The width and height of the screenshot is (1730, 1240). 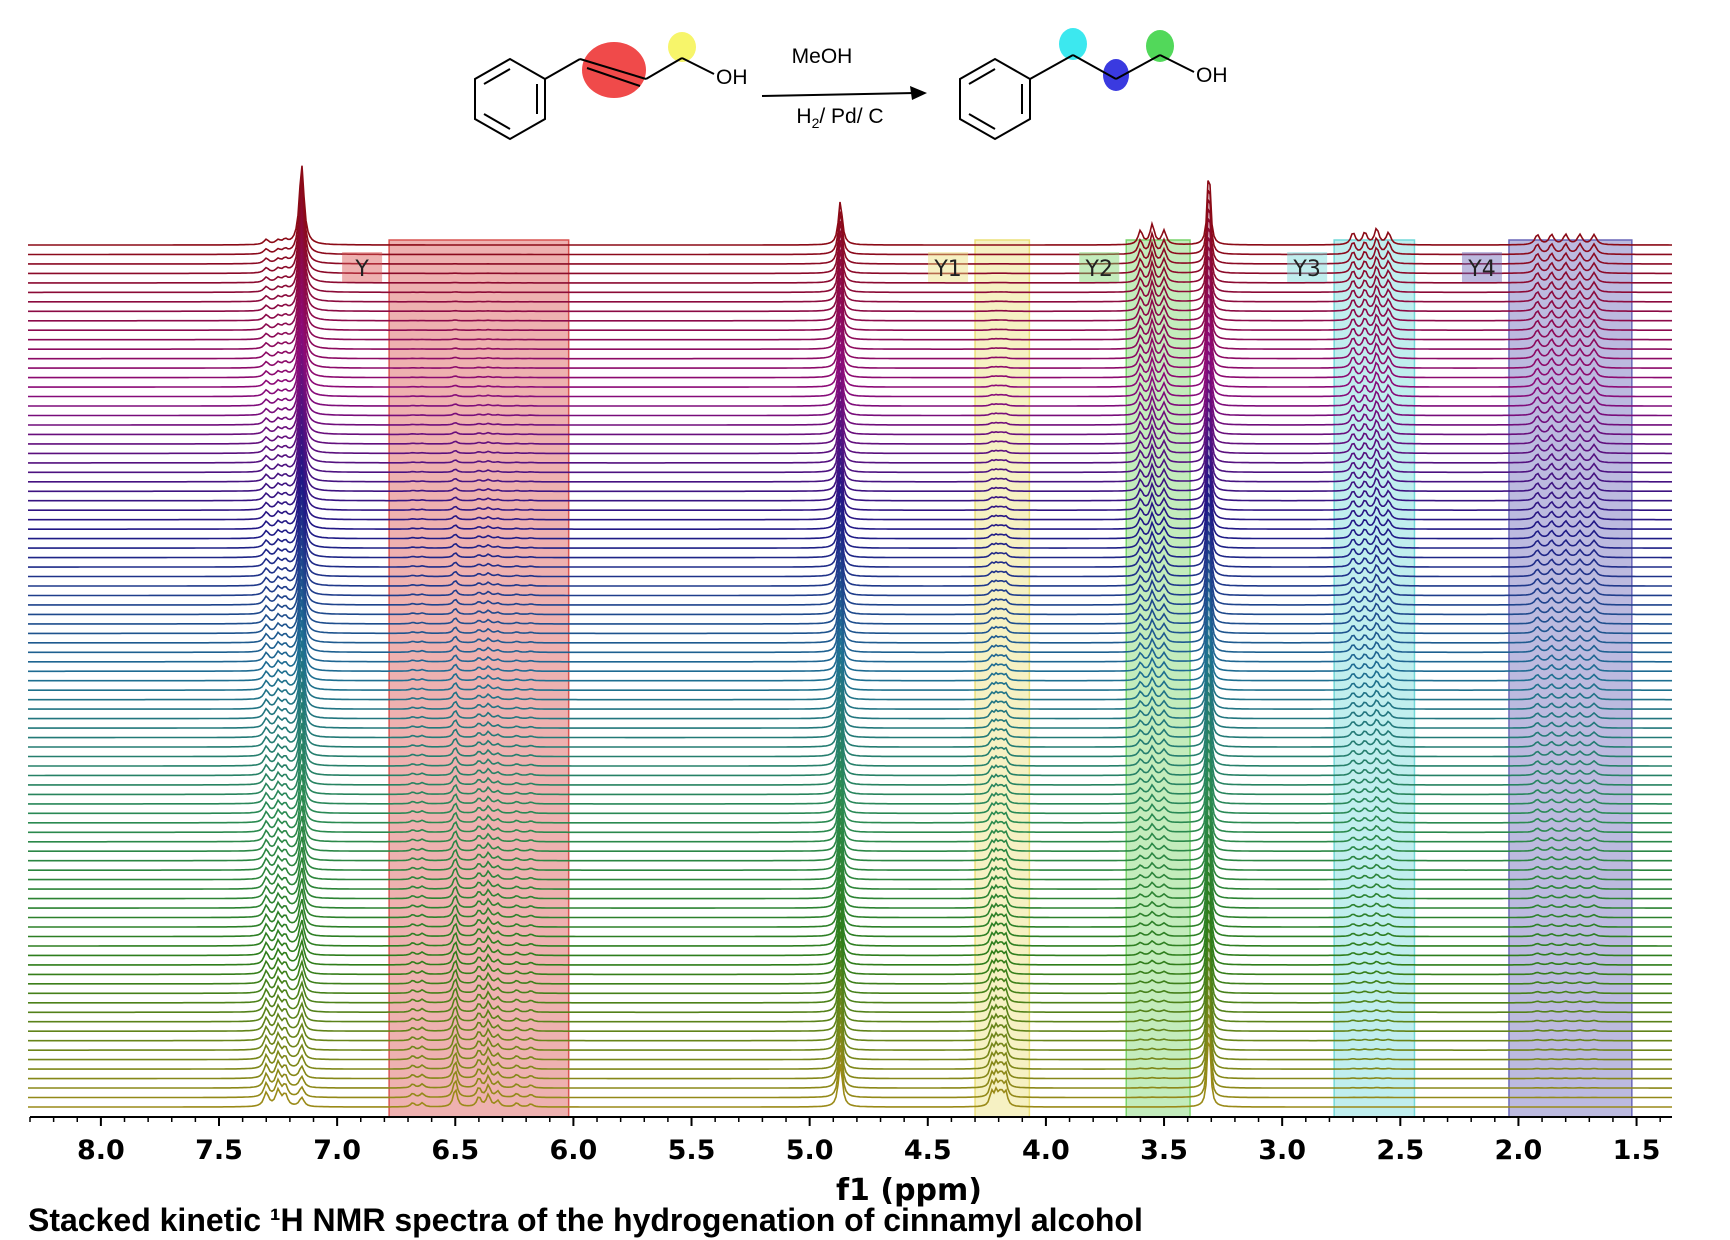 I want to click on x-tick-label: 3.5, so click(x=1164, y=1150).